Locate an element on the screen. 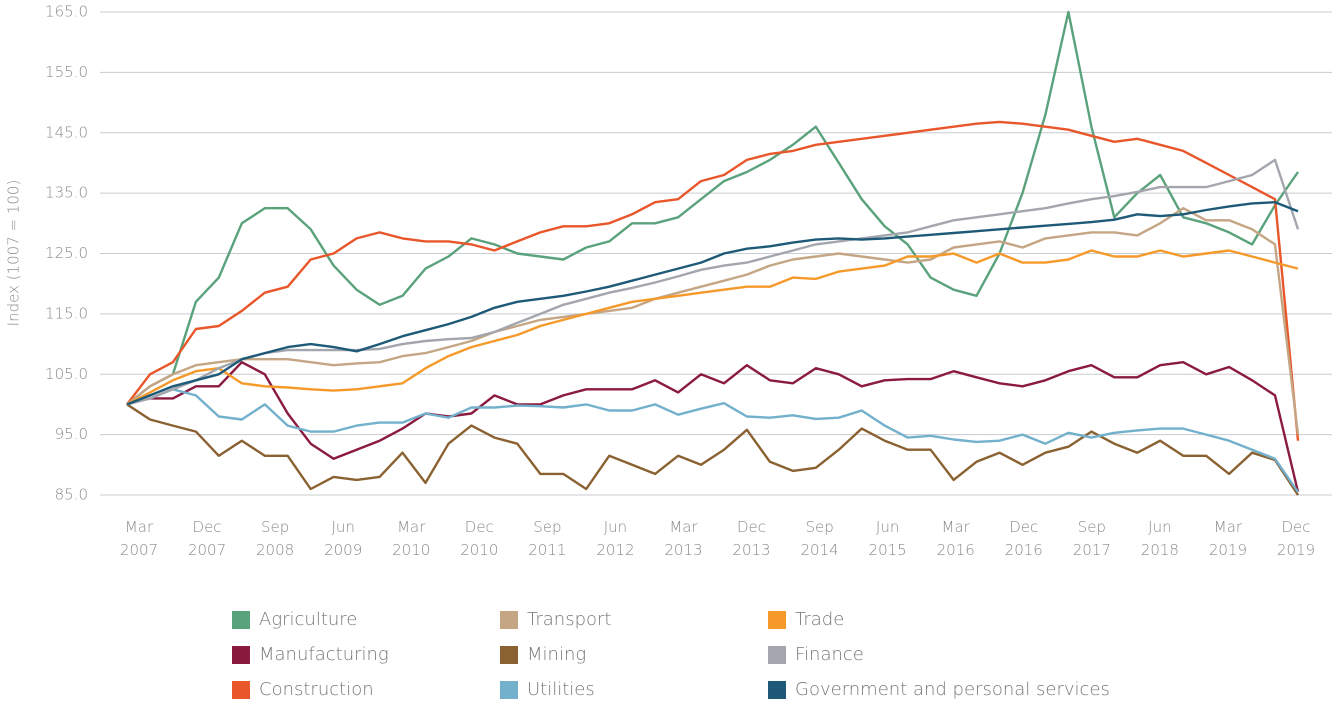  y-axis-label: Index (1007 = 100) is located at coordinates (14, 253).